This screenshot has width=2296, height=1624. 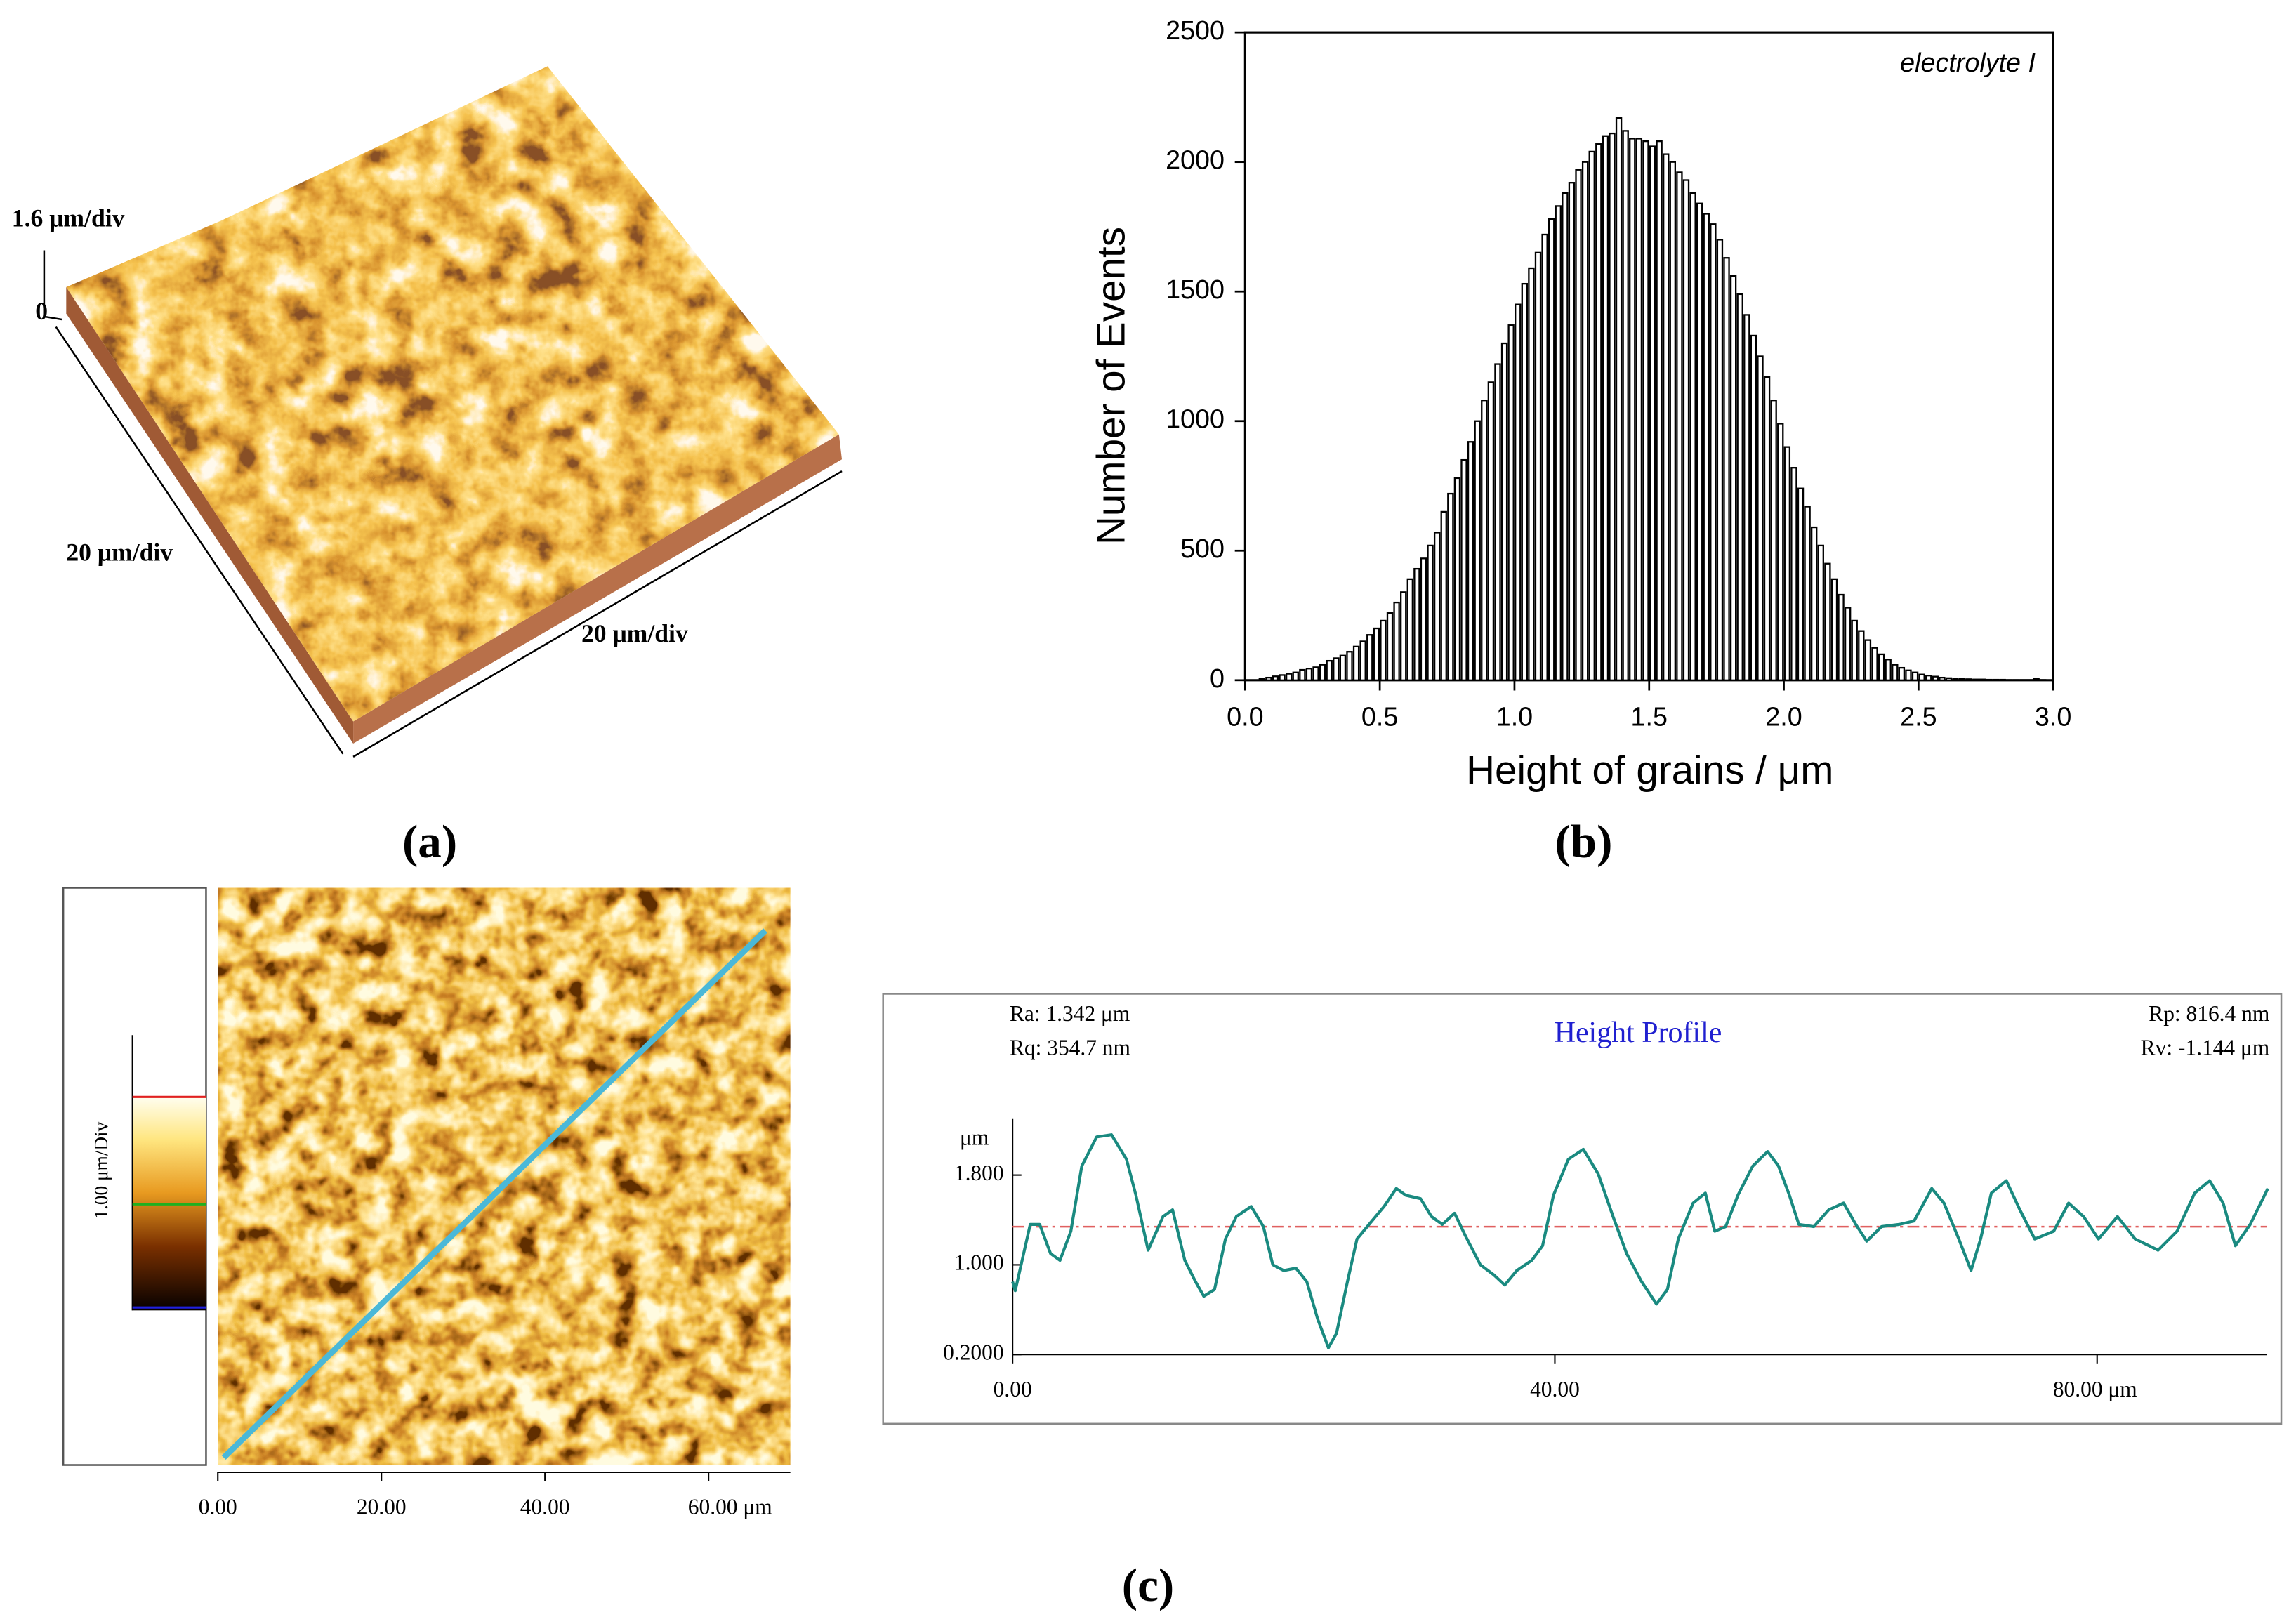 I want to click on y-tick-label: 1.000, so click(x=979, y=1262).